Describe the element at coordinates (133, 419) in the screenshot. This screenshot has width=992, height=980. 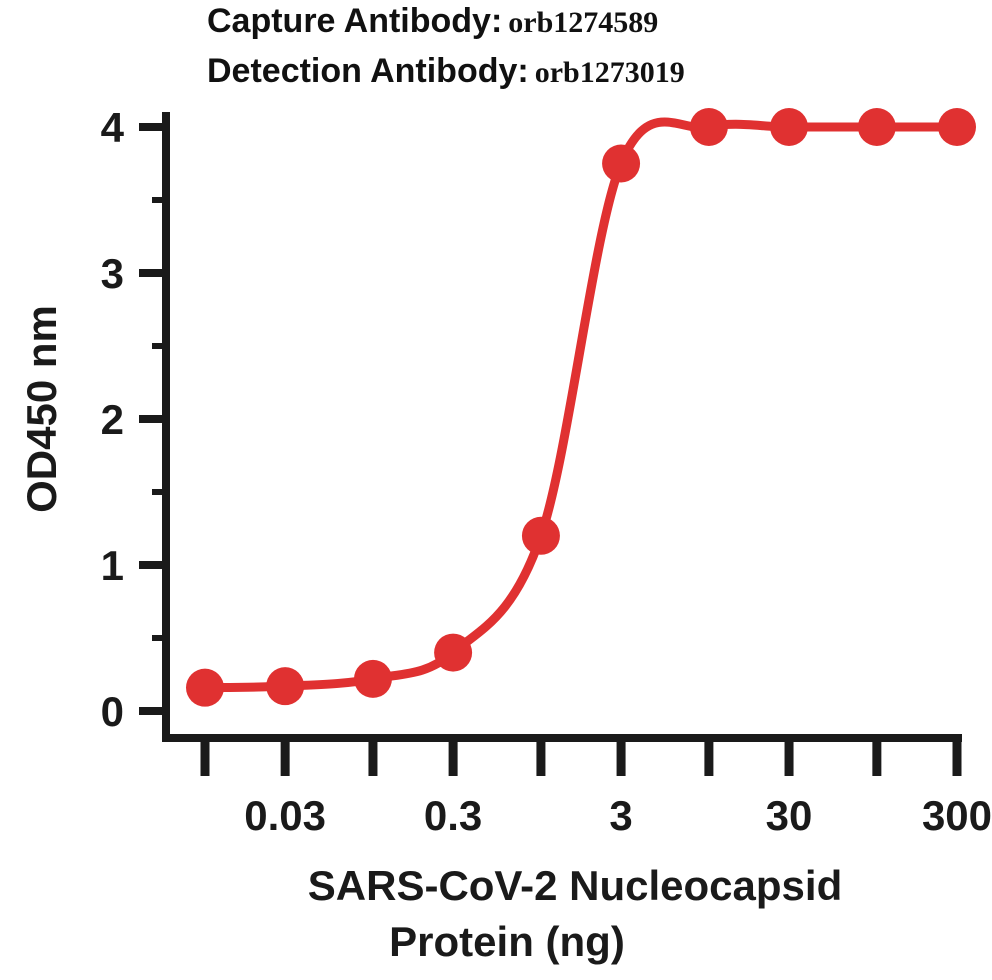
I see `y-axis-ticks: 0 1 2 3 4` at that location.